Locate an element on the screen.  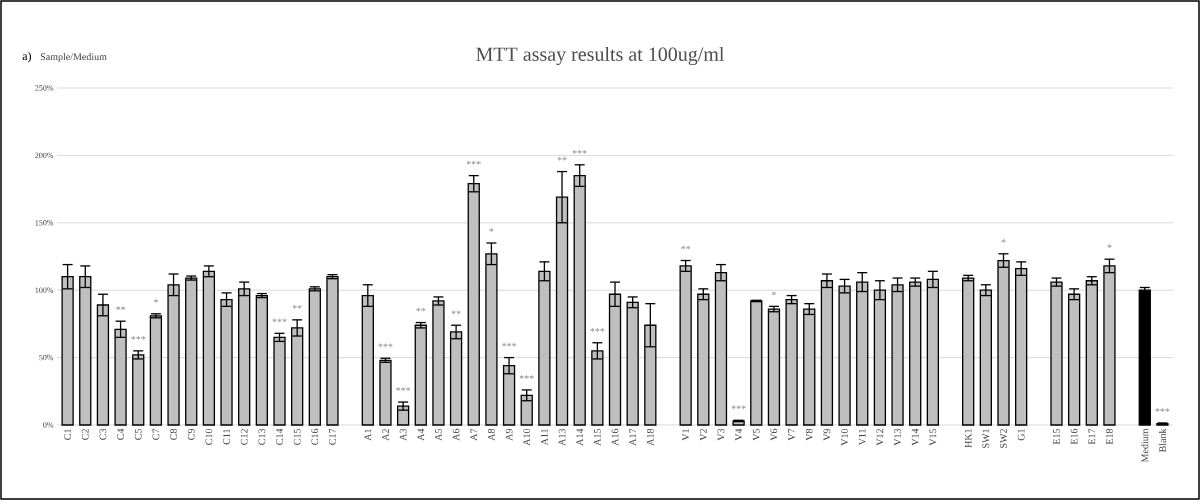
x-tick-label: A7 is located at coordinates (474, 434).